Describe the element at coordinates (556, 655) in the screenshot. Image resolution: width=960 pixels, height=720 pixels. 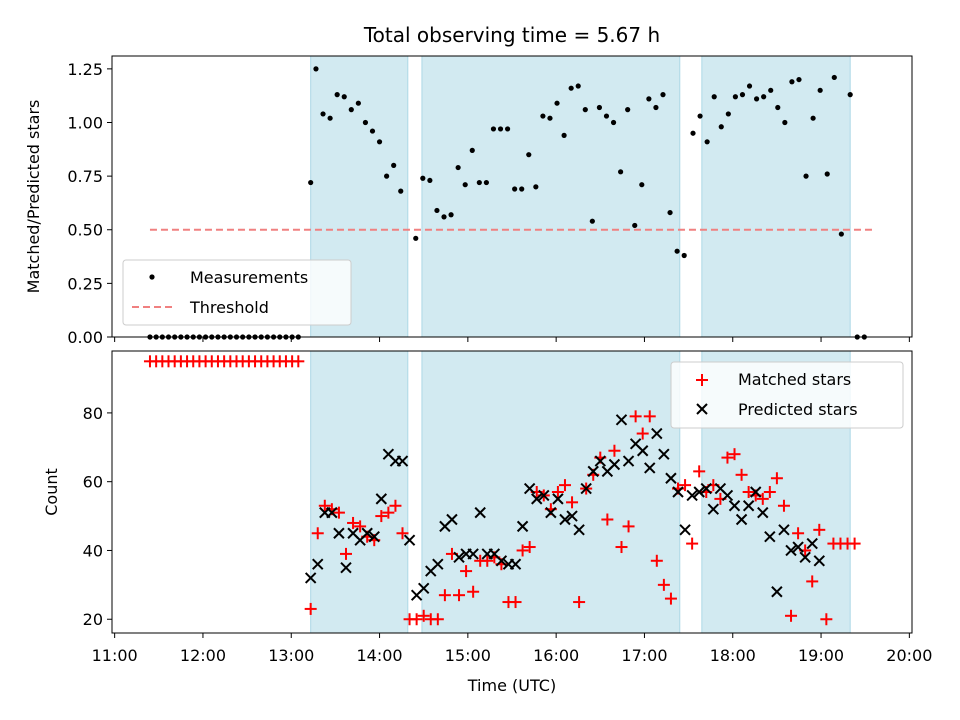
I see `x-tick-label: 16:00` at that location.